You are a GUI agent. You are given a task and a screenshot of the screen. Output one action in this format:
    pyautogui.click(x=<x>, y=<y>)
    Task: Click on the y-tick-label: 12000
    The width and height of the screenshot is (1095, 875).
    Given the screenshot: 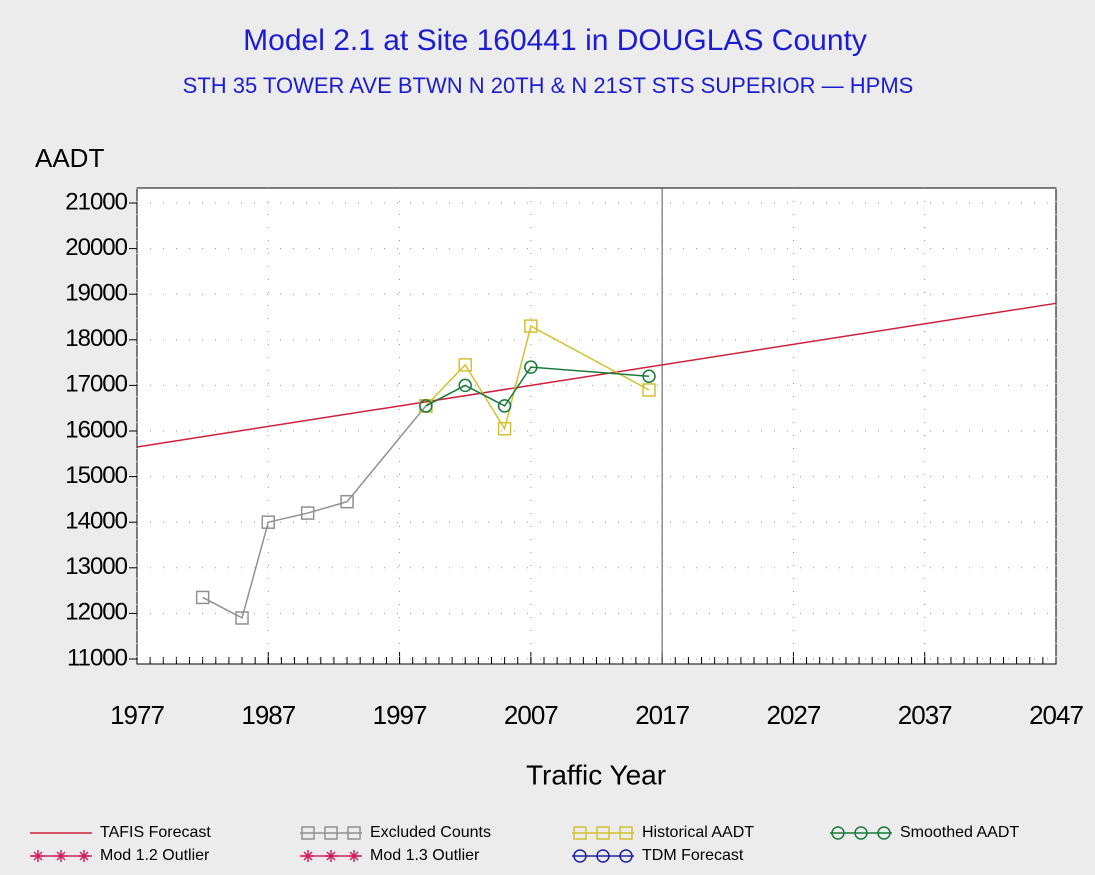 What is the action you would take?
    pyautogui.click(x=96, y=612)
    